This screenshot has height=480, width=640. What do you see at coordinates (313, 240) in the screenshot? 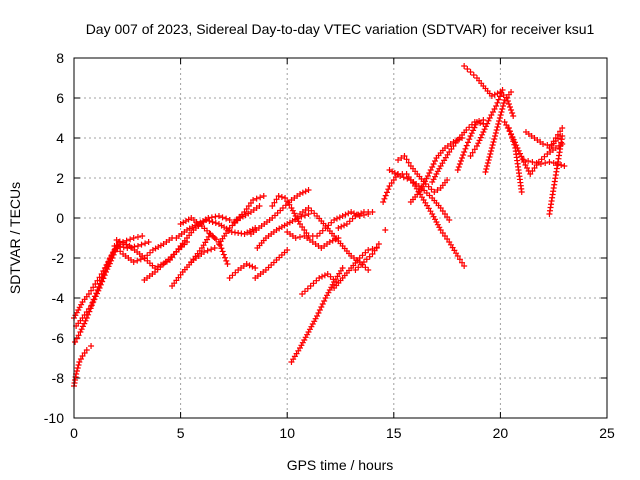
I see `series-s19` at bounding box center [313, 240].